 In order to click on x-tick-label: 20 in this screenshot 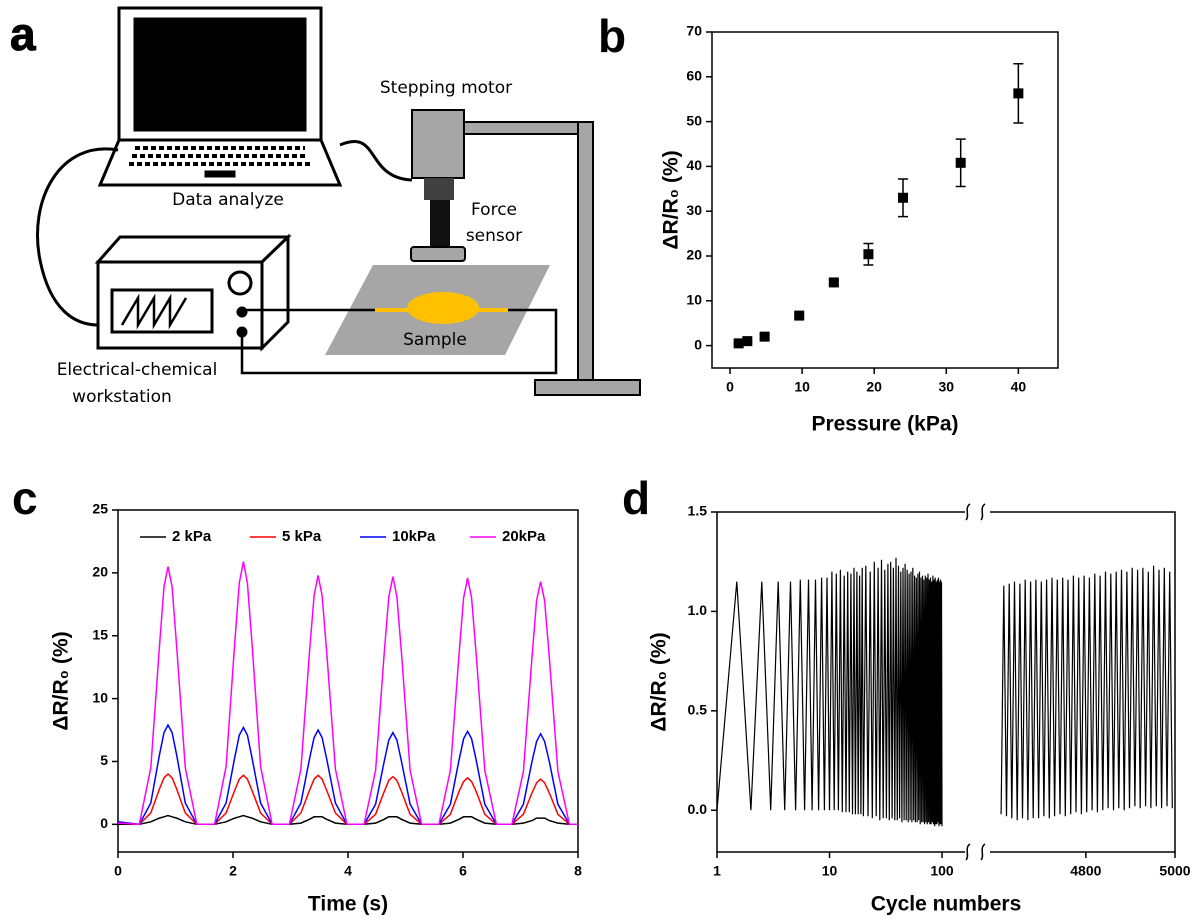, I will do `click(874, 387)`.